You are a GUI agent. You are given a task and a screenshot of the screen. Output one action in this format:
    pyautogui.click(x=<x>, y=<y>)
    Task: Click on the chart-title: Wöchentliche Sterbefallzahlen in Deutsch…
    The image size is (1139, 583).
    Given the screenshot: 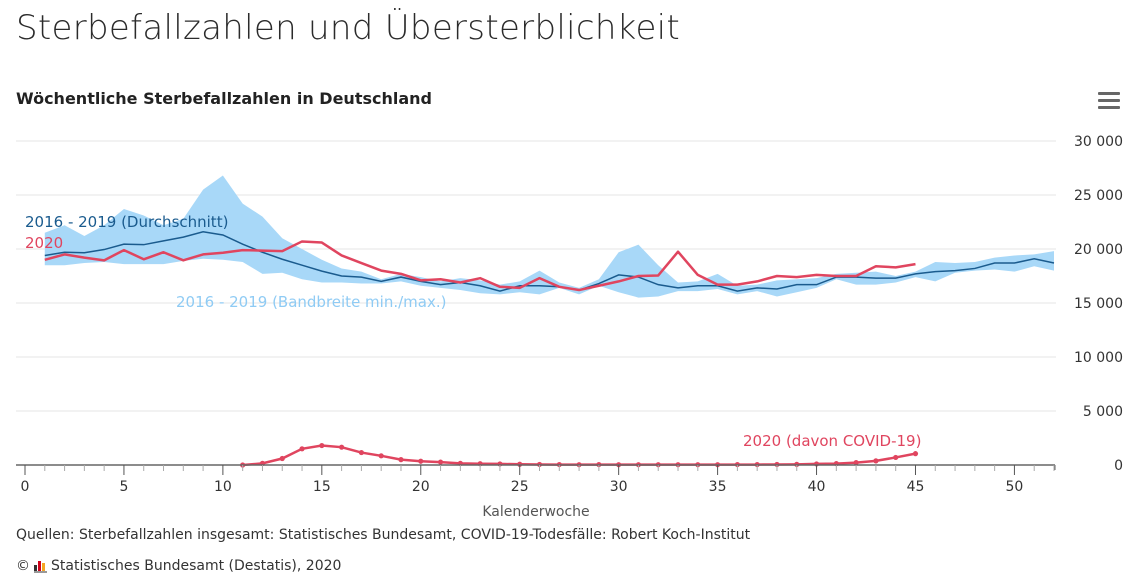 What is the action you would take?
    pyautogui.click(x=224, y=98)
    